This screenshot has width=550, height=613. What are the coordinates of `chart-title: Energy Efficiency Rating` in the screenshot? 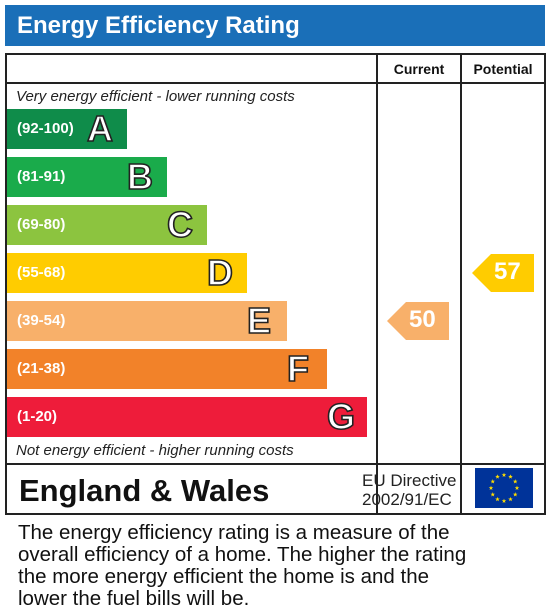 It's located at (158, 25).